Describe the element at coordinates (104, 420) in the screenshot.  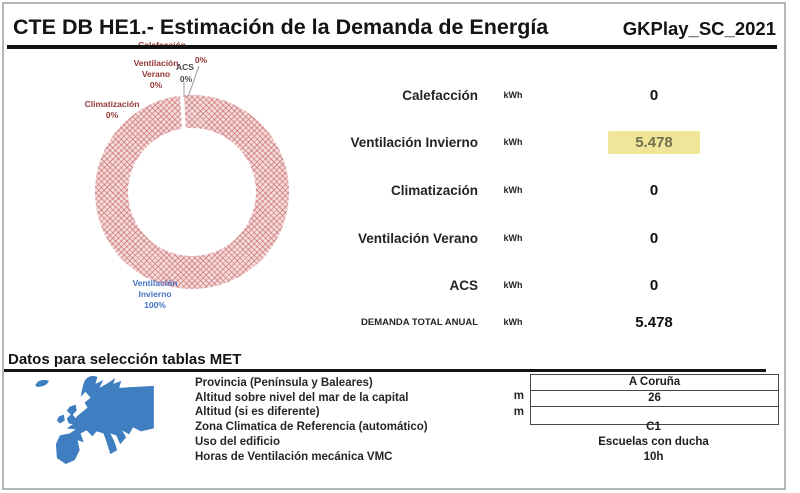
I see `europe-mainland-shape` at that location.